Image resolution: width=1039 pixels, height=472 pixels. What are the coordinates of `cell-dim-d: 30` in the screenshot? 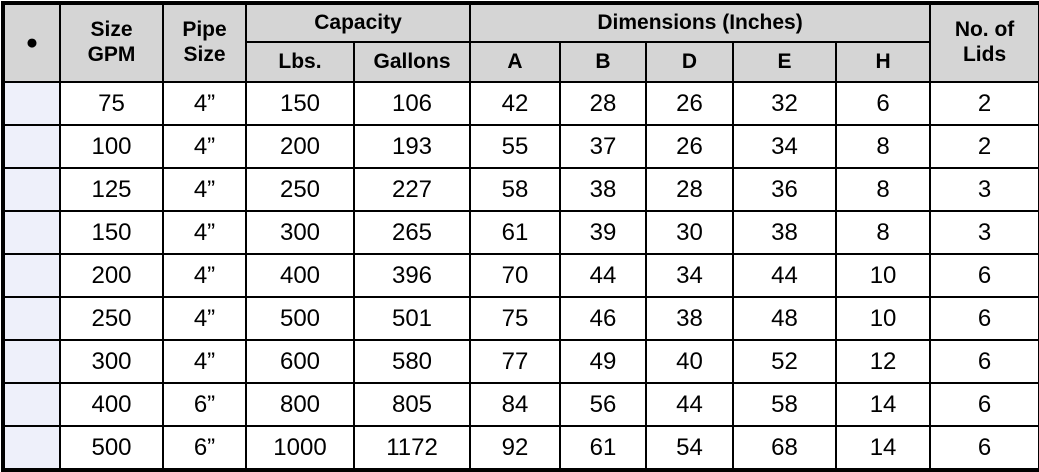 It's located at (690, 232).